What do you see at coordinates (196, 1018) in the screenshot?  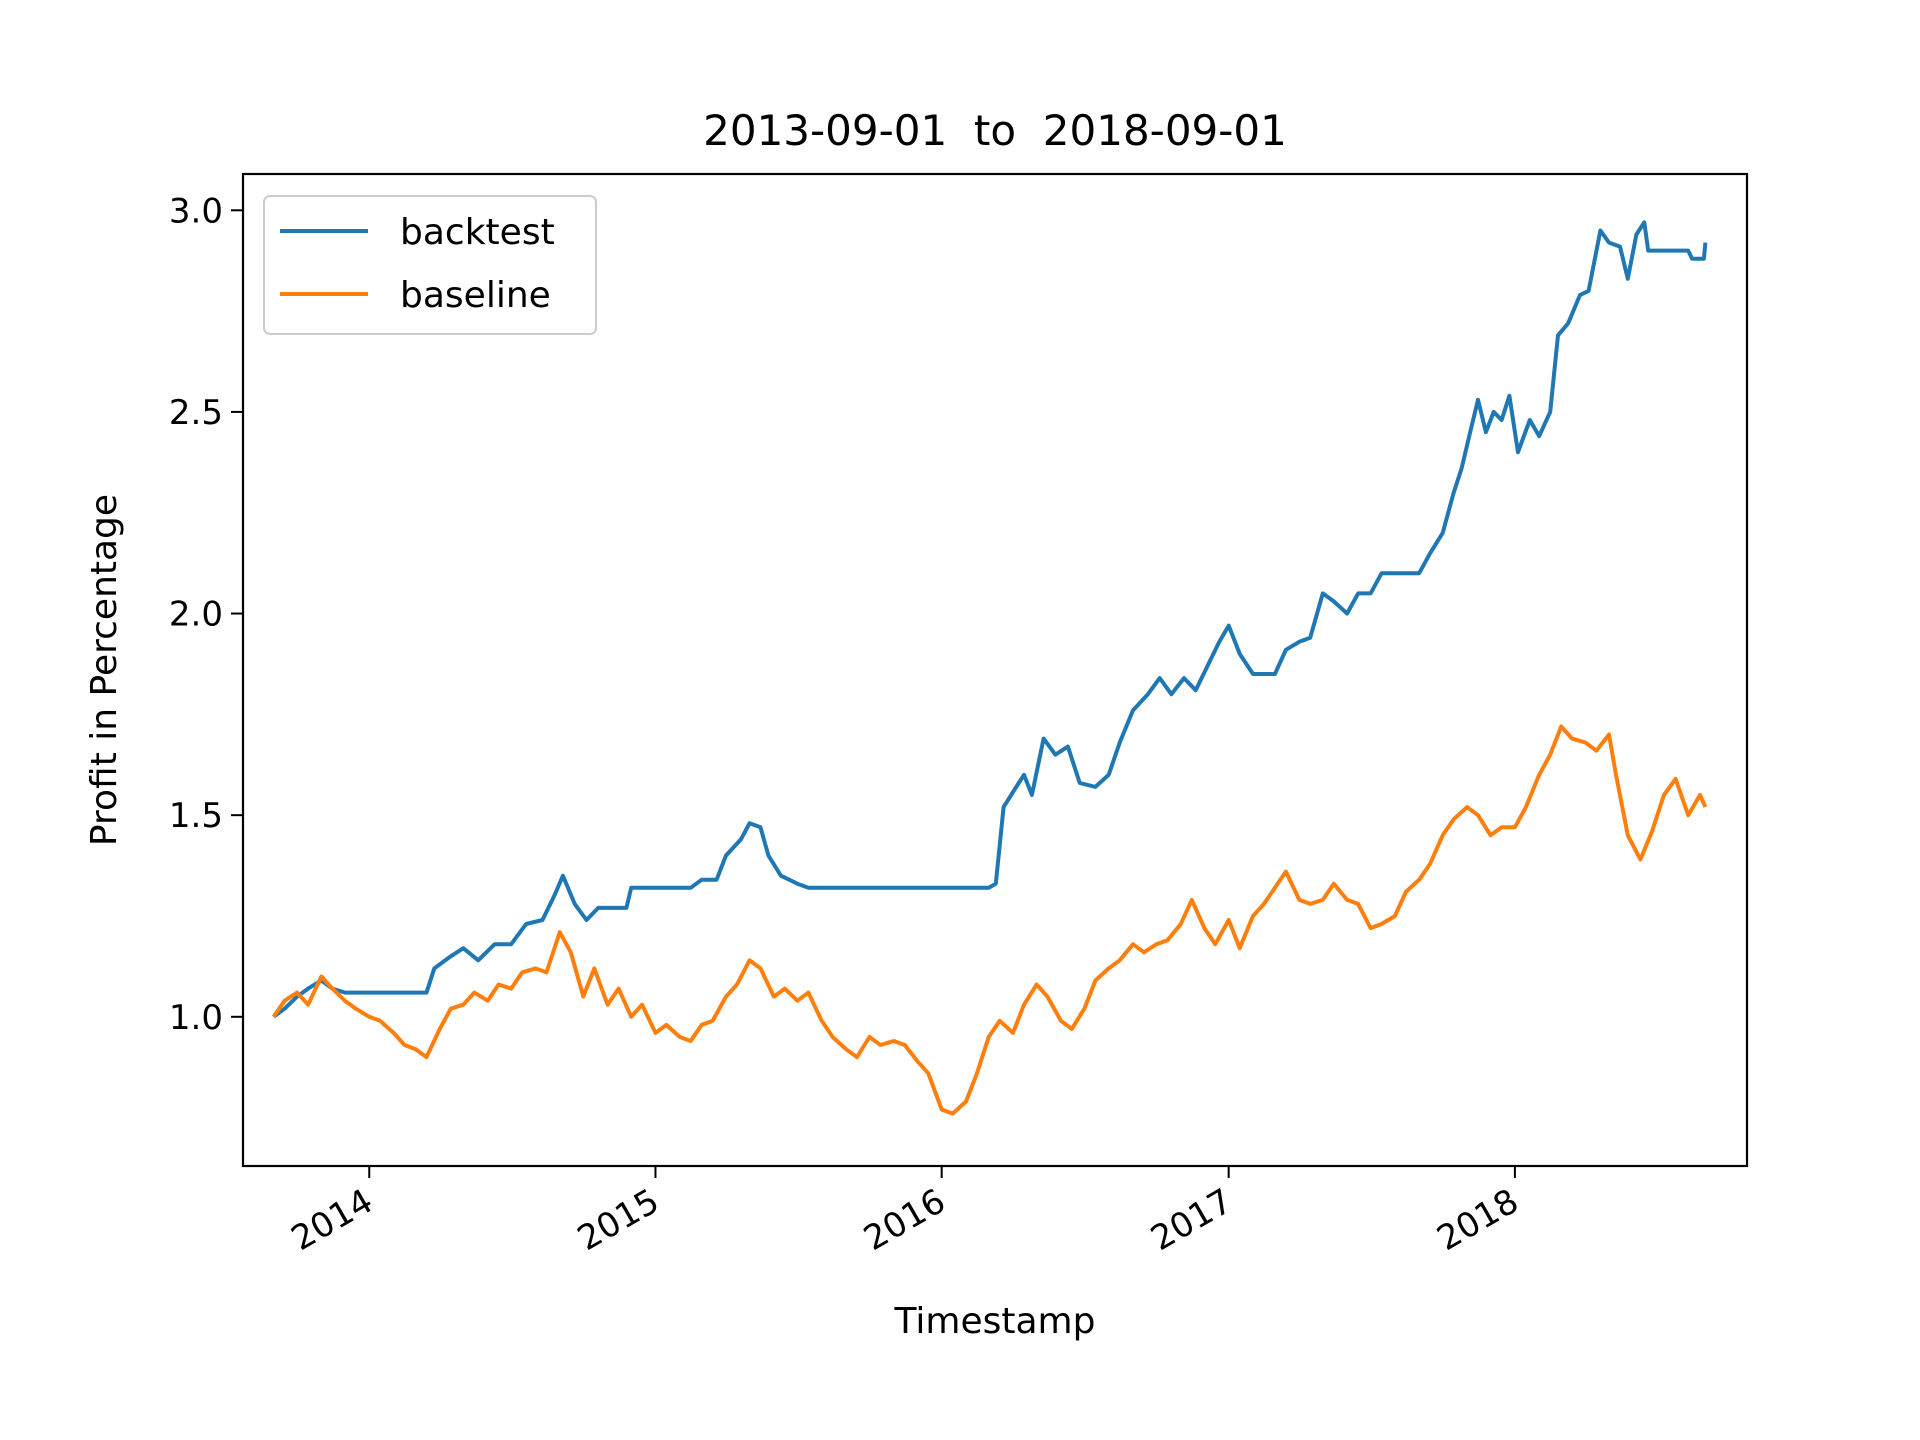 I see `y-tick-label-1.0: 1.0` at bounding box center [196, 1018].